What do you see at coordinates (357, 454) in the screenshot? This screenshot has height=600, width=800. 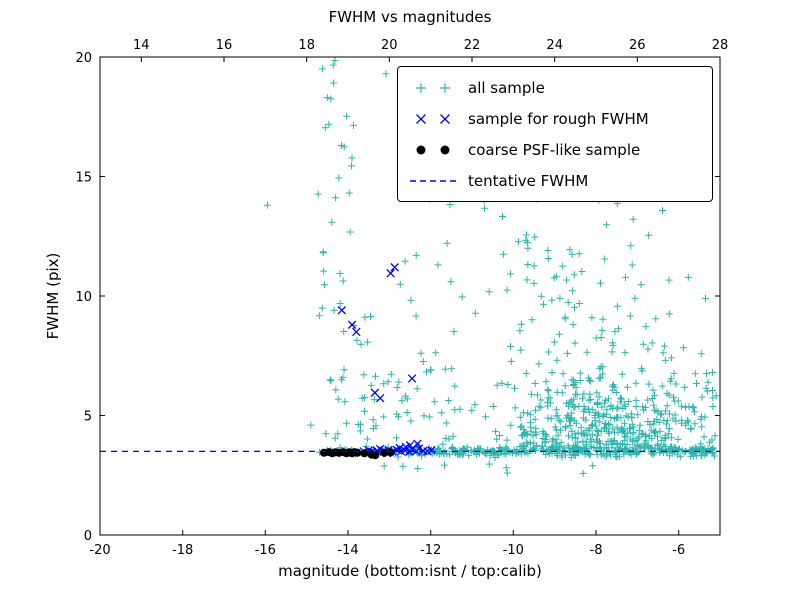 I see `series-coarse-PSF-like-sample` at bounding box center [357, 454].